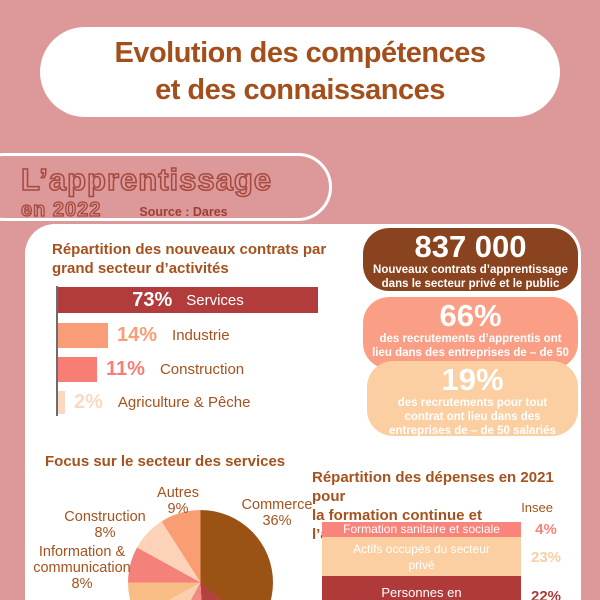 The image size is (600, 600). I want to click on bar-construction, so click(77, 369).